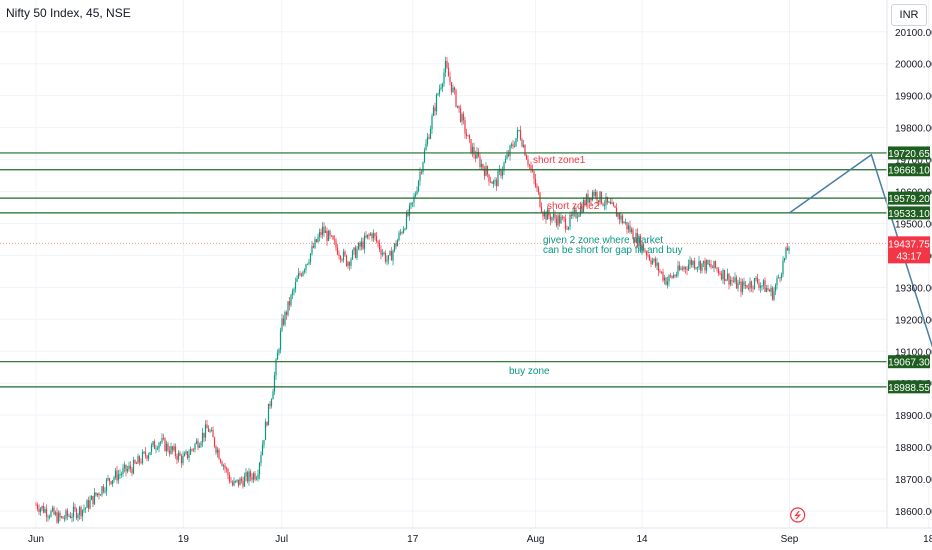  Describe the element at coordinates (909, 15) in the screenshot. I see `currency-button: INR` at that location.